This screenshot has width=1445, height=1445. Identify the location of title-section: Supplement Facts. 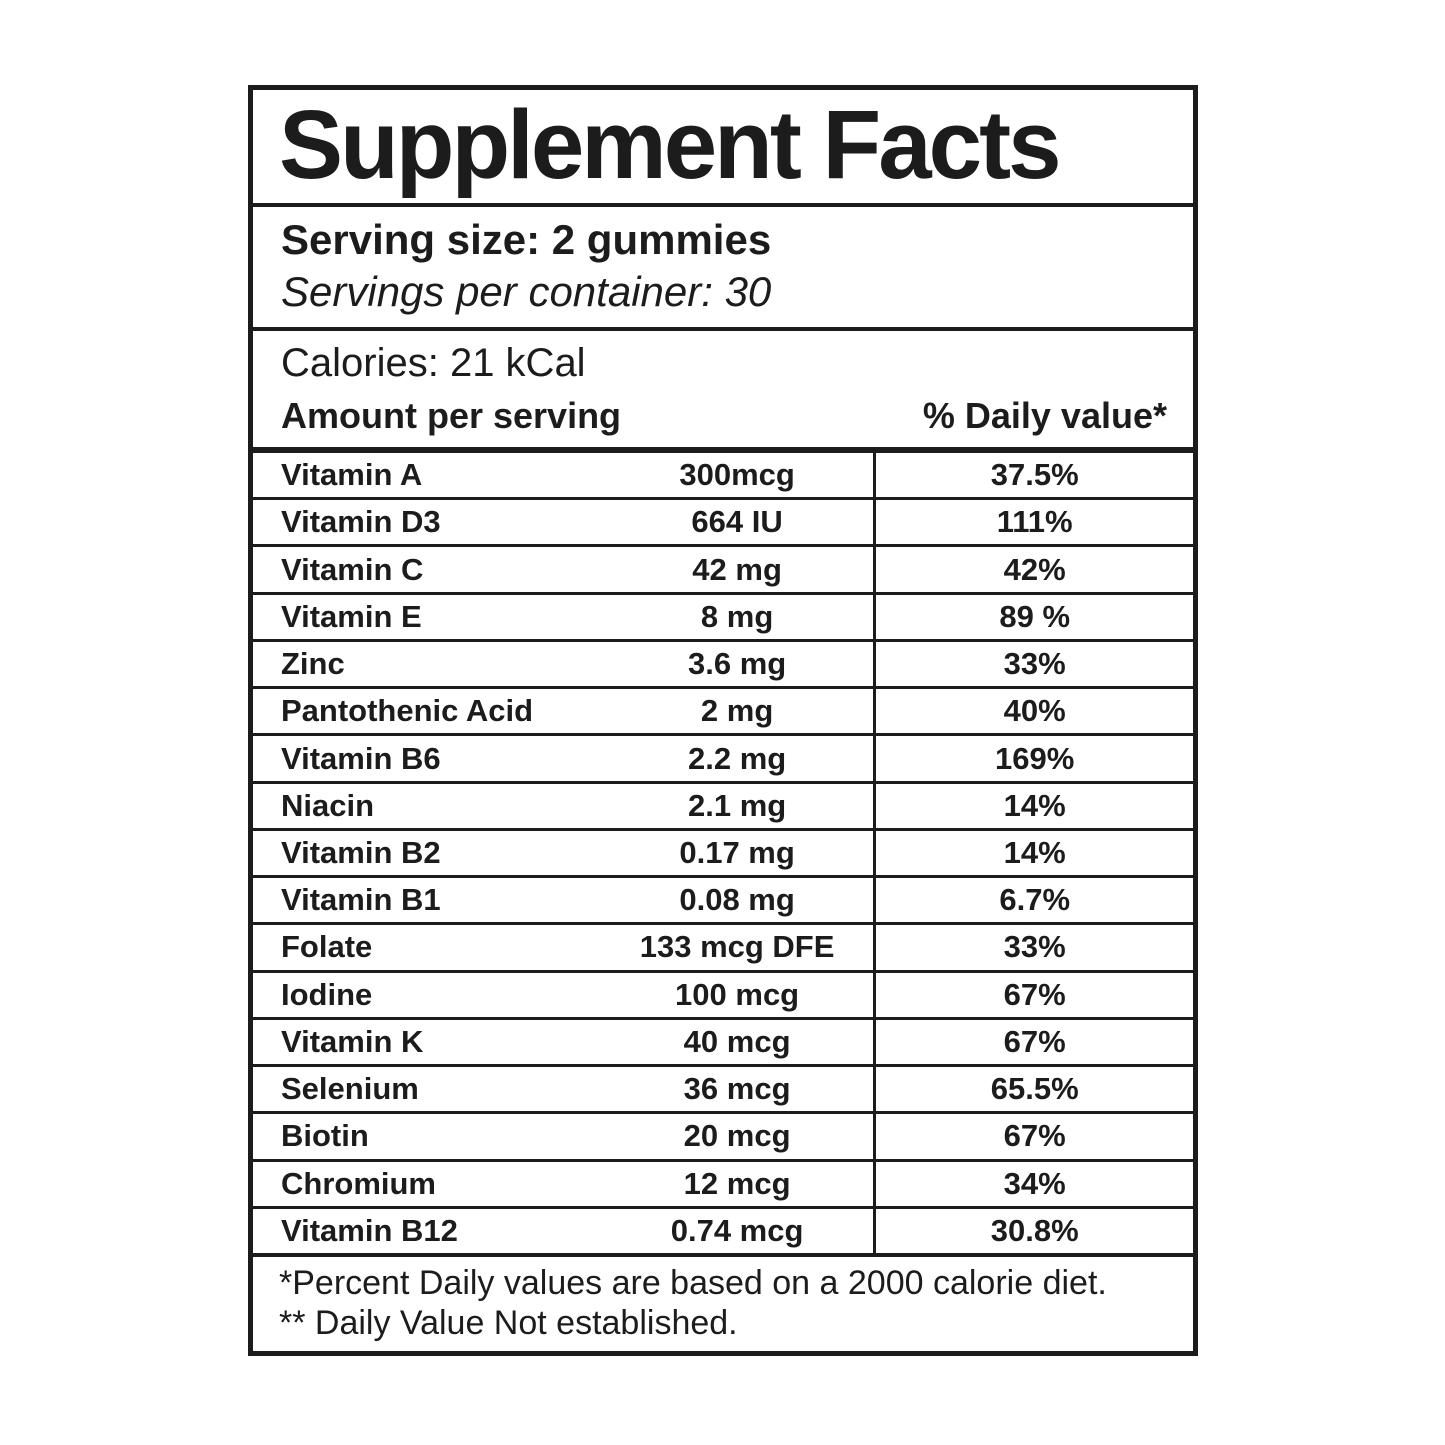
(723, 148).